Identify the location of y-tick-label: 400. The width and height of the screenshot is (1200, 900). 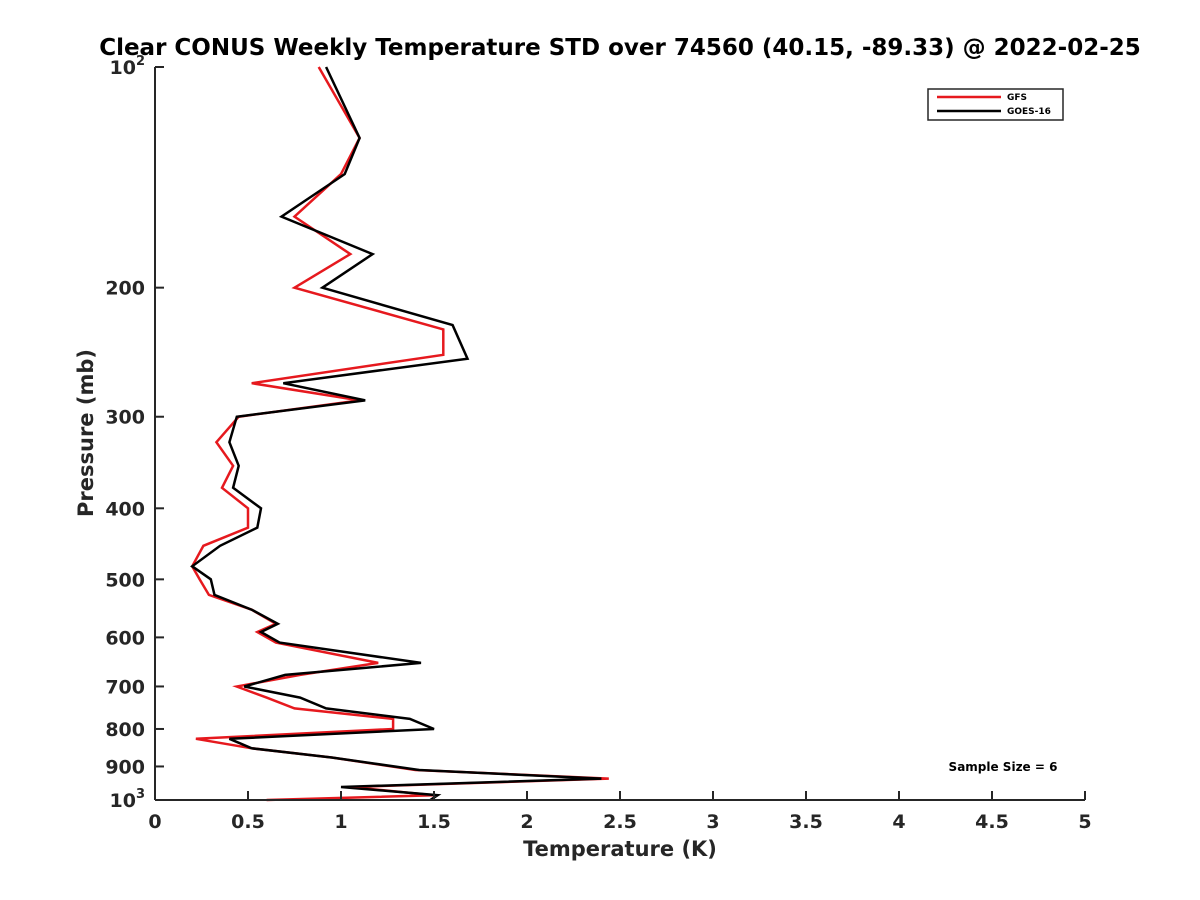
(125, 509).